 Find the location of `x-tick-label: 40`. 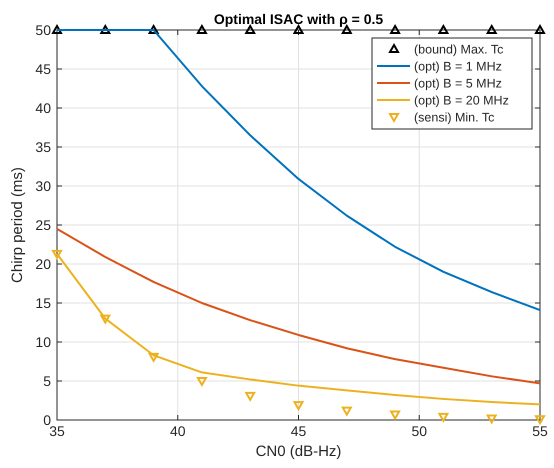

x-tick-label: 40 is located at coordinates (178, 431).